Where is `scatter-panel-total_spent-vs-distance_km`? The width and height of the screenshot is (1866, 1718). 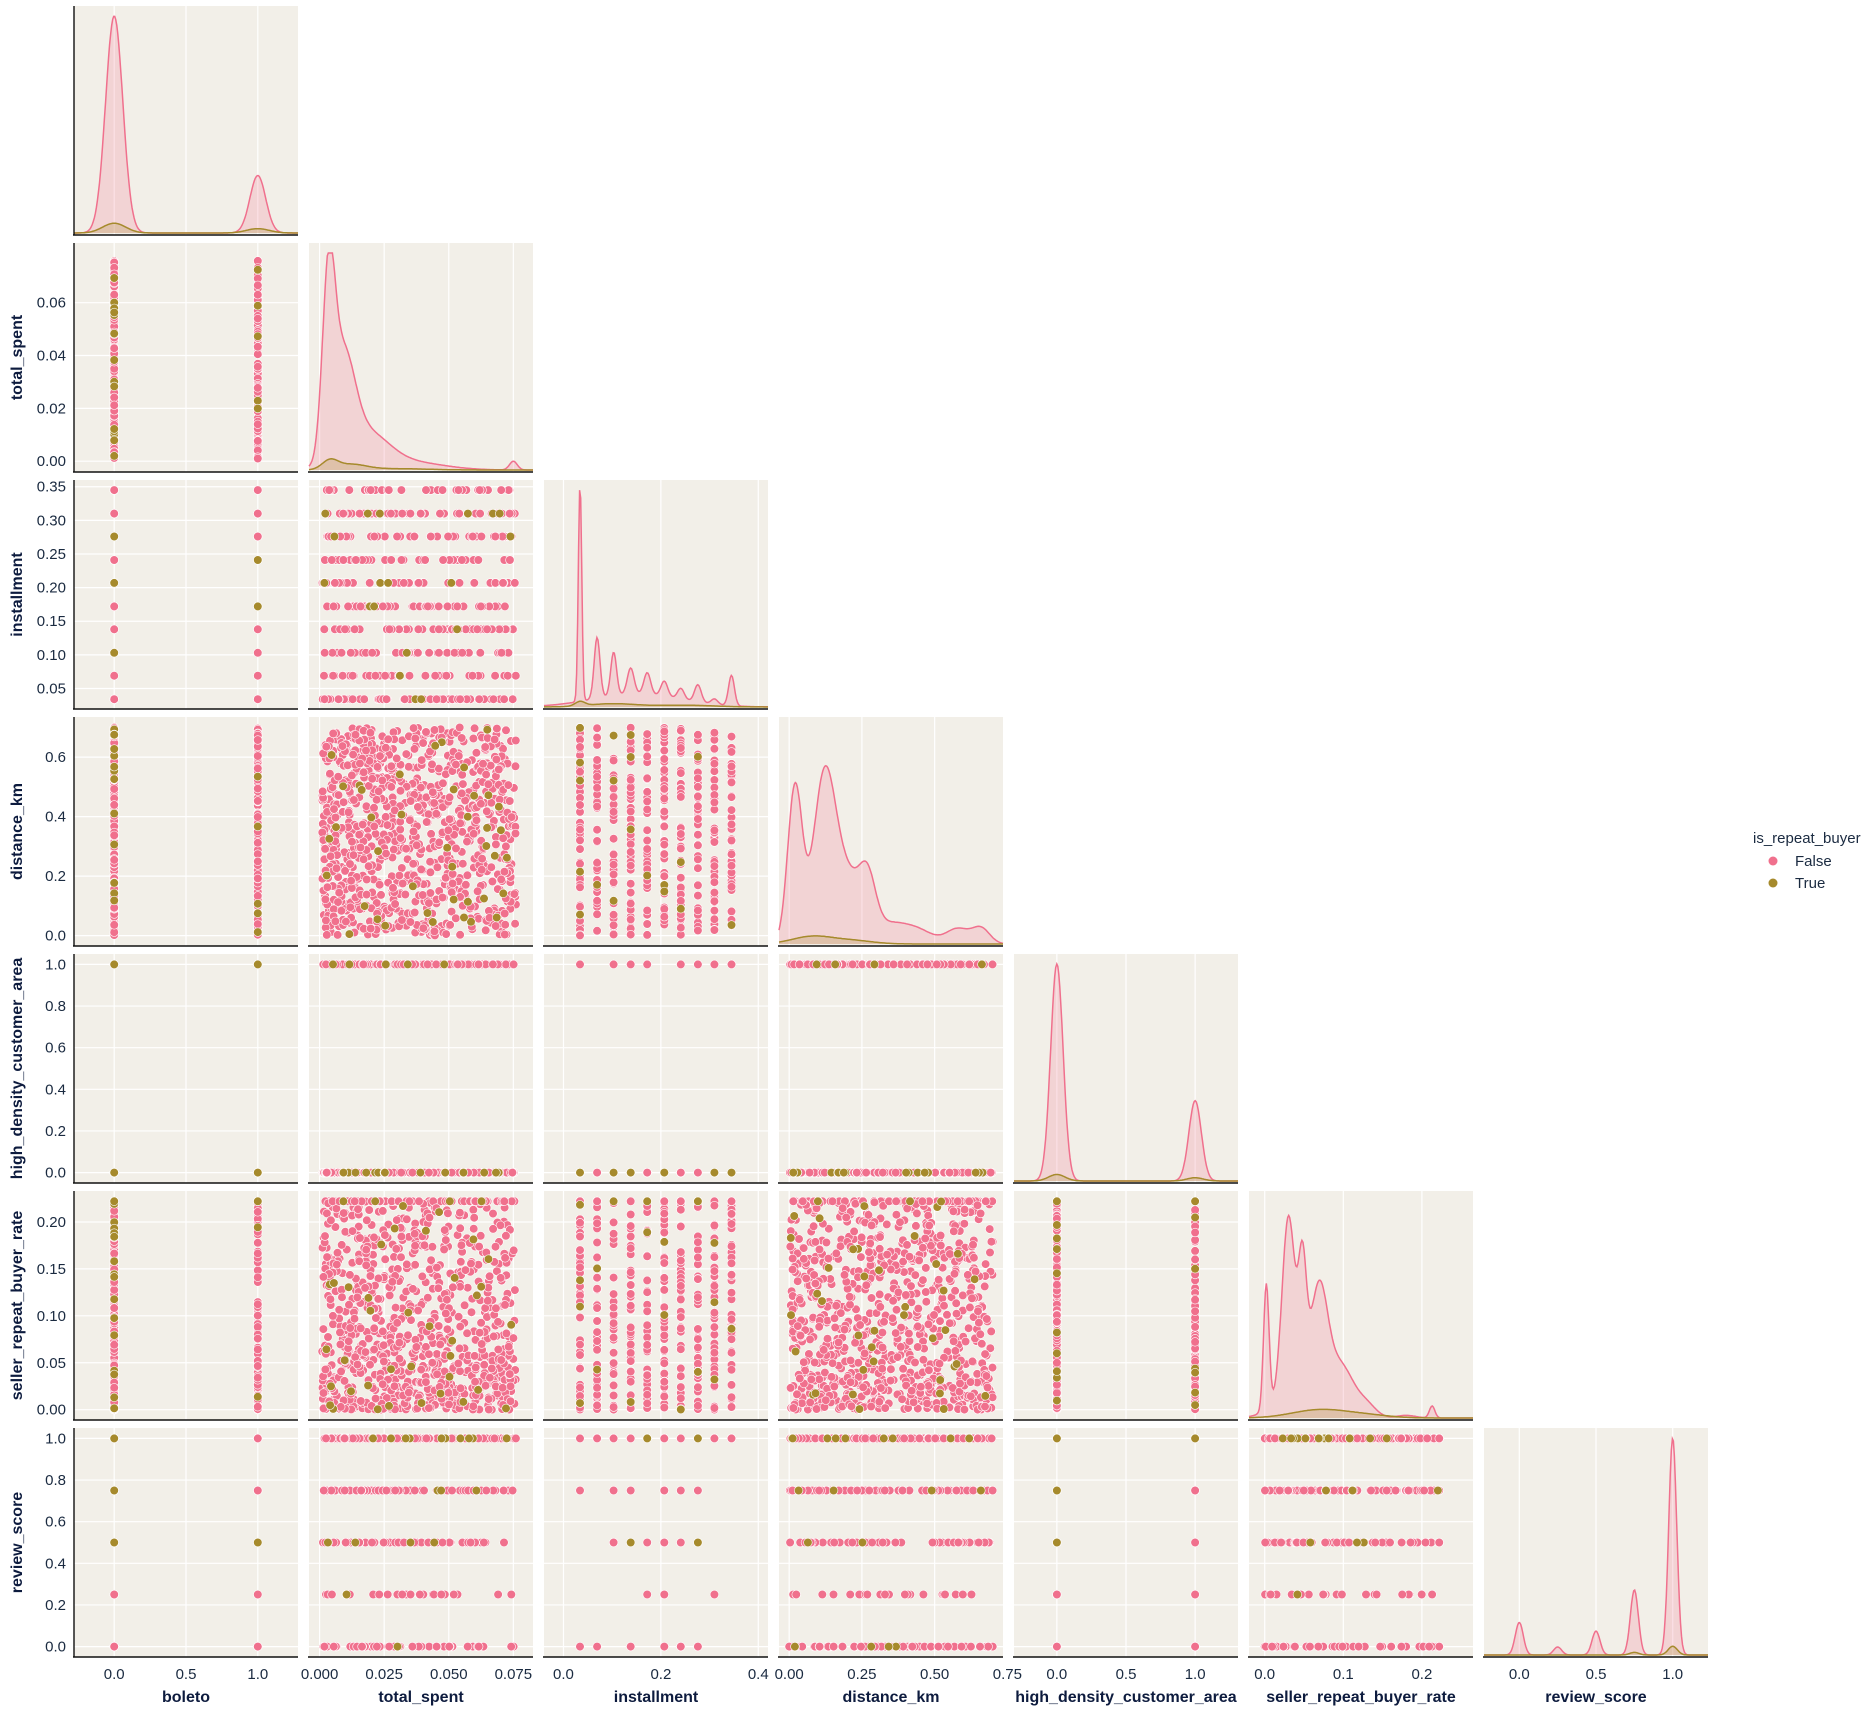
scatter-panel-total_spent-vs-distance_km is located at coordinates (420, 832).